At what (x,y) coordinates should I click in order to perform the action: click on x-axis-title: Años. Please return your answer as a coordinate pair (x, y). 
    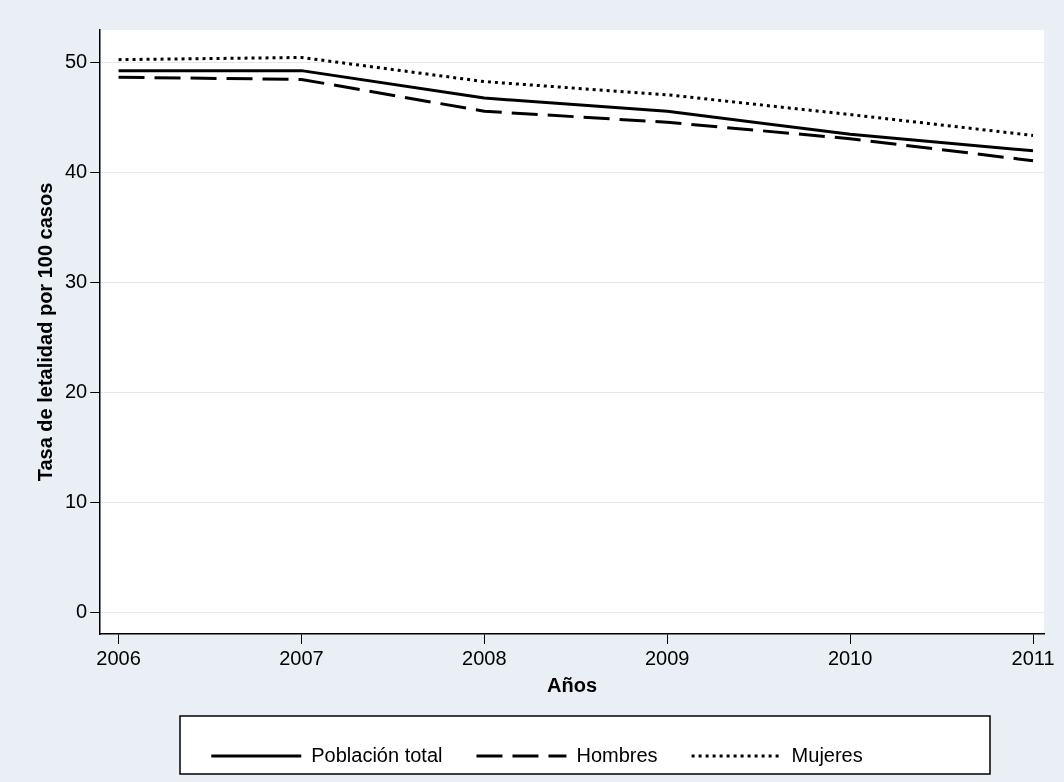
    Looking at the image, I should click on (572, 684).